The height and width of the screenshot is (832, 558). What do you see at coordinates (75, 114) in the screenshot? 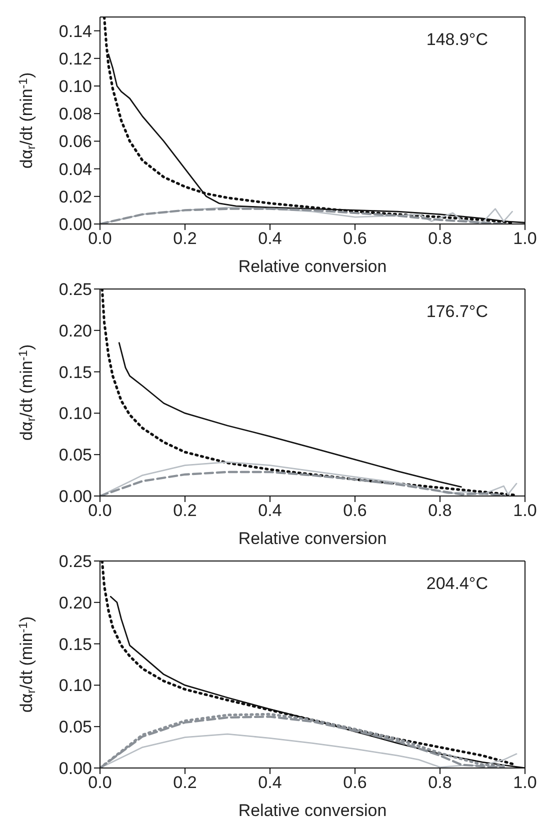
I see `y-tick-label: 0.08` at bounding box center [75, 114].